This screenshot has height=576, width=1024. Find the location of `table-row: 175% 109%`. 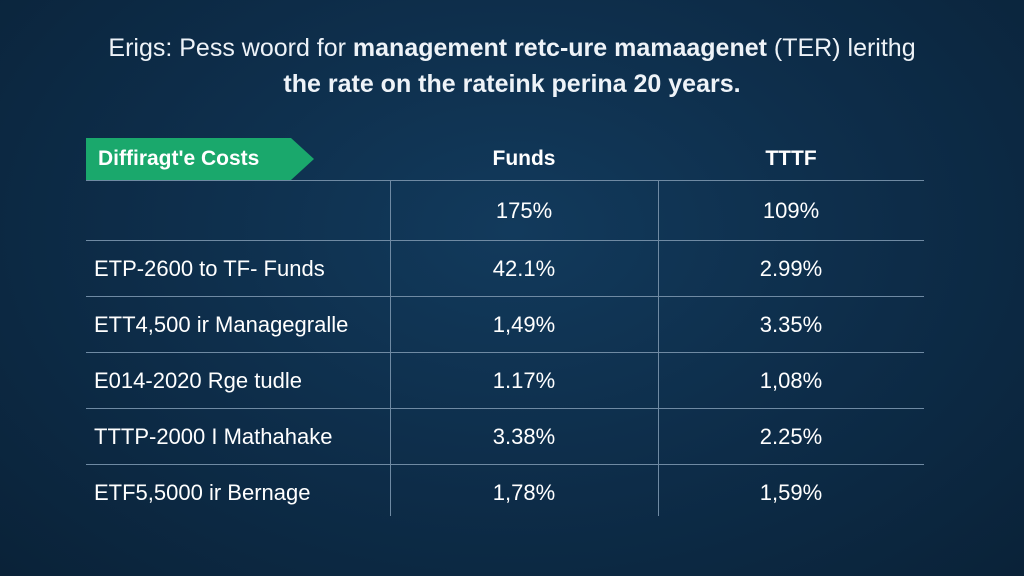

table-row: 175% 109% is located at coordinates (505, 211).